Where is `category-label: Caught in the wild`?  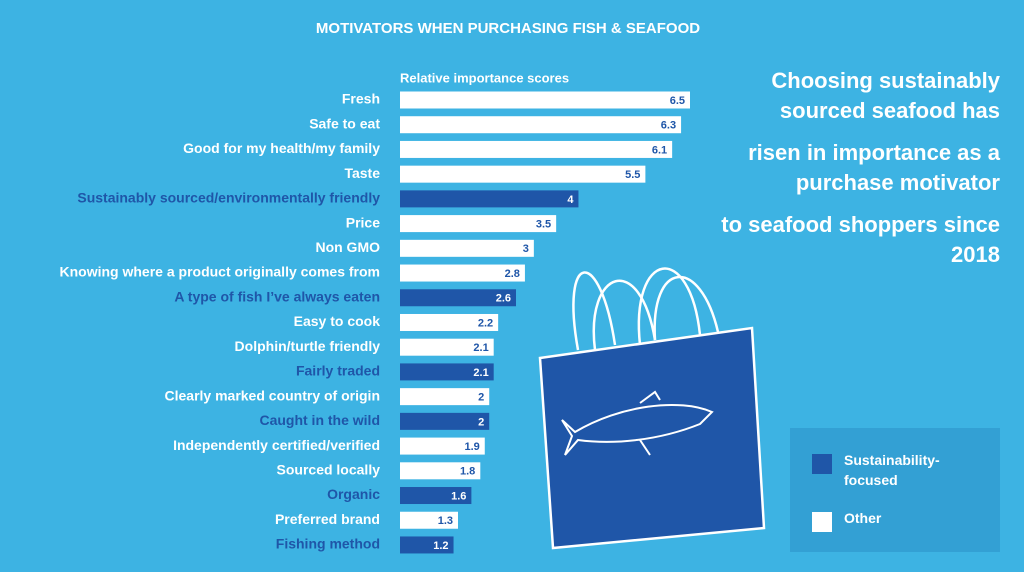 category-label: Caught in the wild is located at coordinates (319, 420).